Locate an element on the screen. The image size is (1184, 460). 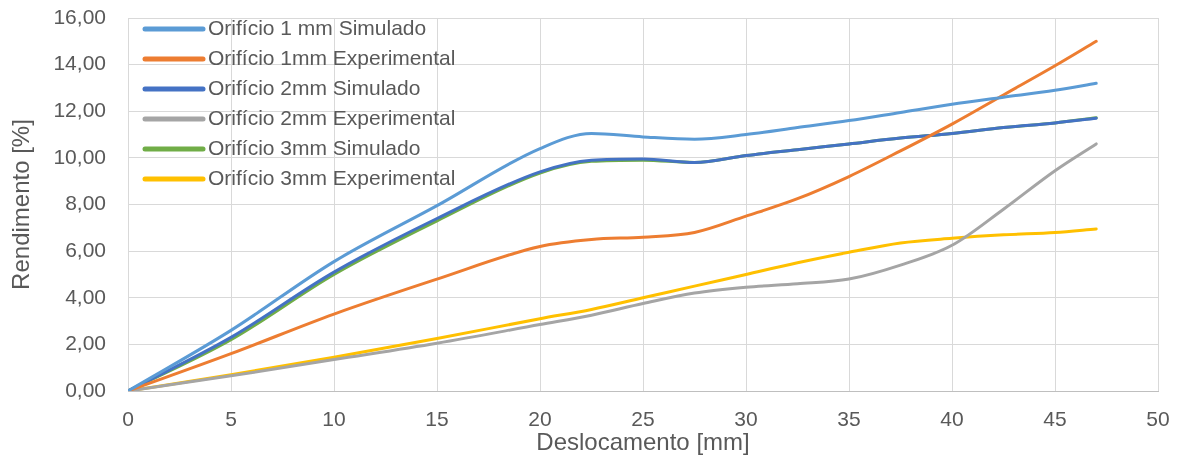
legend-label: Orifício 3mm Experimental is located at coordinates (332, 177).